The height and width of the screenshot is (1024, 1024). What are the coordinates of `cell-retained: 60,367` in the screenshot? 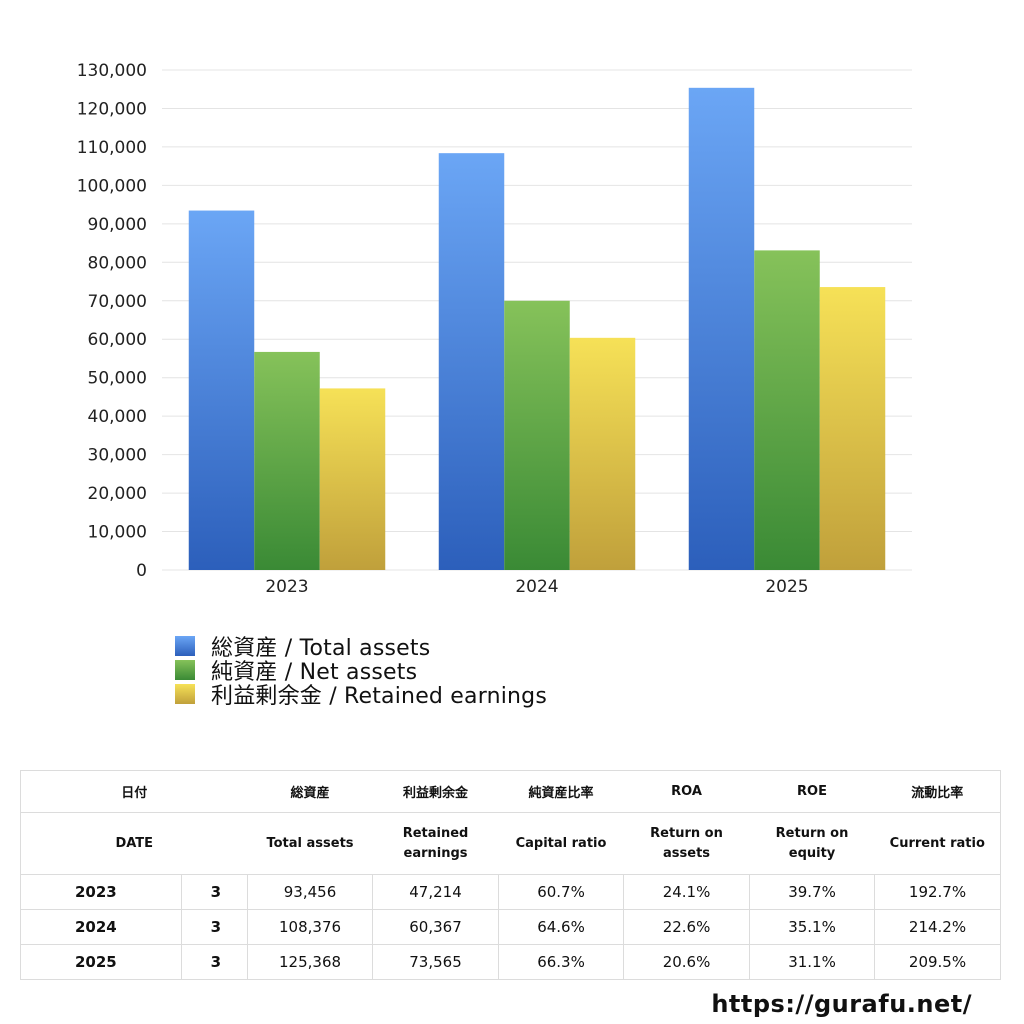 It's located at (436, 927).